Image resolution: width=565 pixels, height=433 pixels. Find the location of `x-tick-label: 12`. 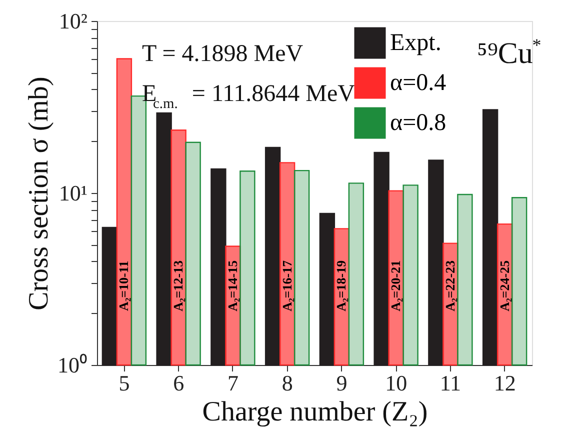

x-tick-label: 12 is located at coordinates (505, 383).